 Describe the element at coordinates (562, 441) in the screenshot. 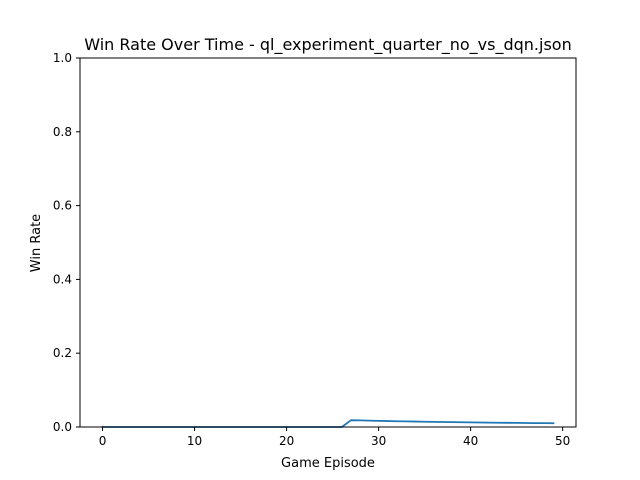

I see `x-tick-label: 50` at that location.